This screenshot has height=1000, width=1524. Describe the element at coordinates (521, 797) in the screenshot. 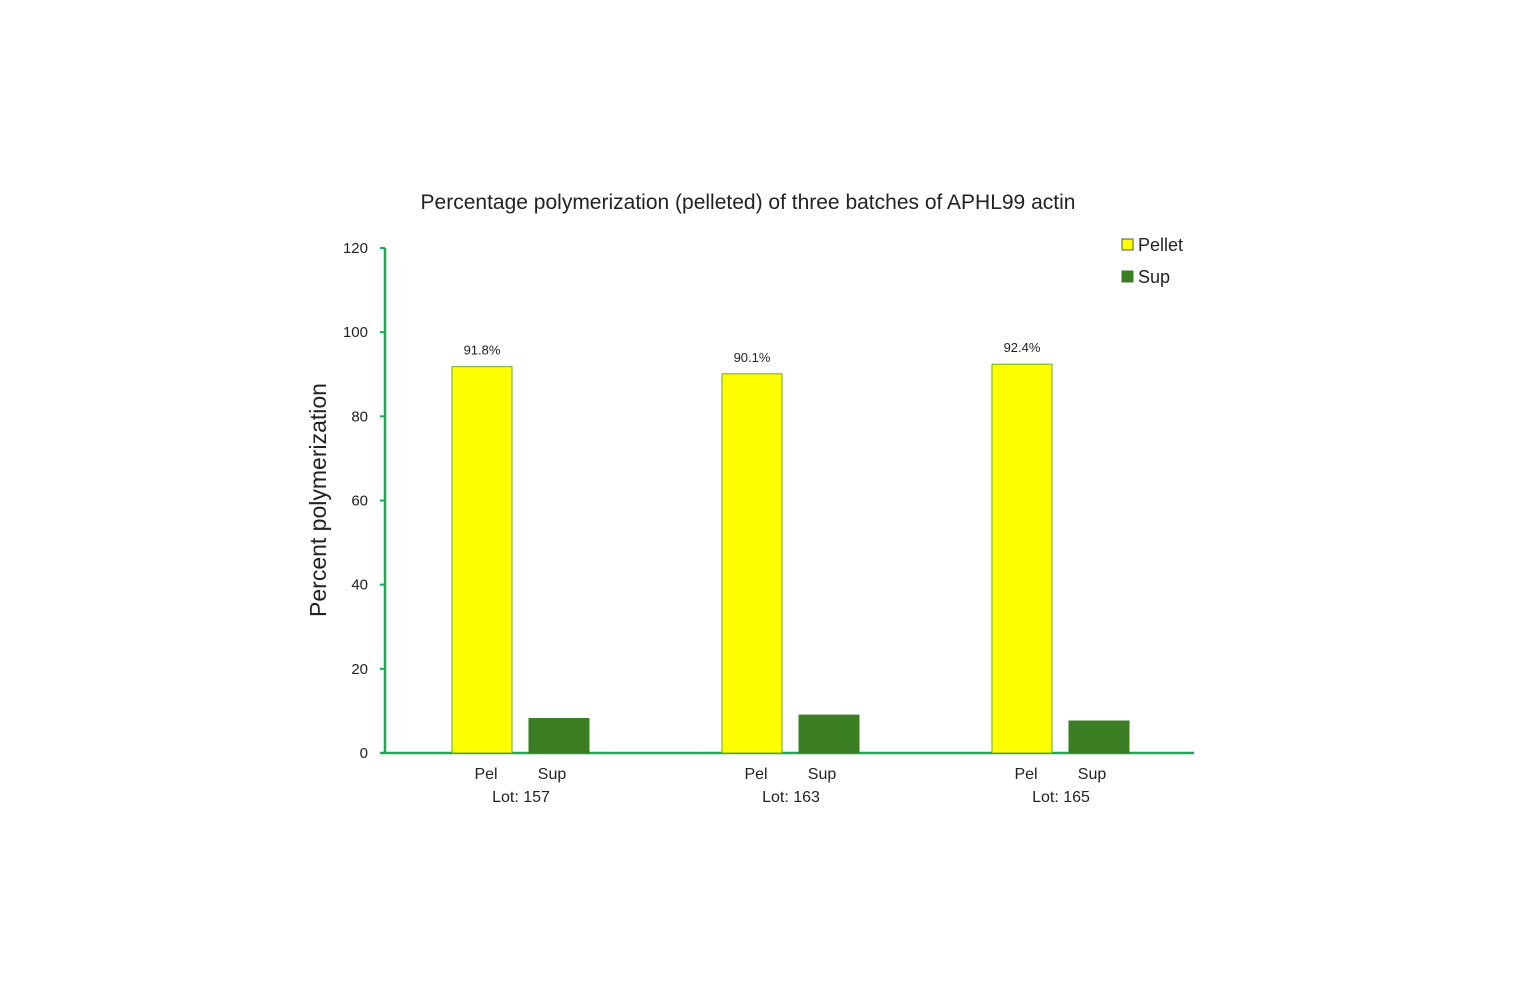

I see `x-category-label: Lot: 157` at that location.